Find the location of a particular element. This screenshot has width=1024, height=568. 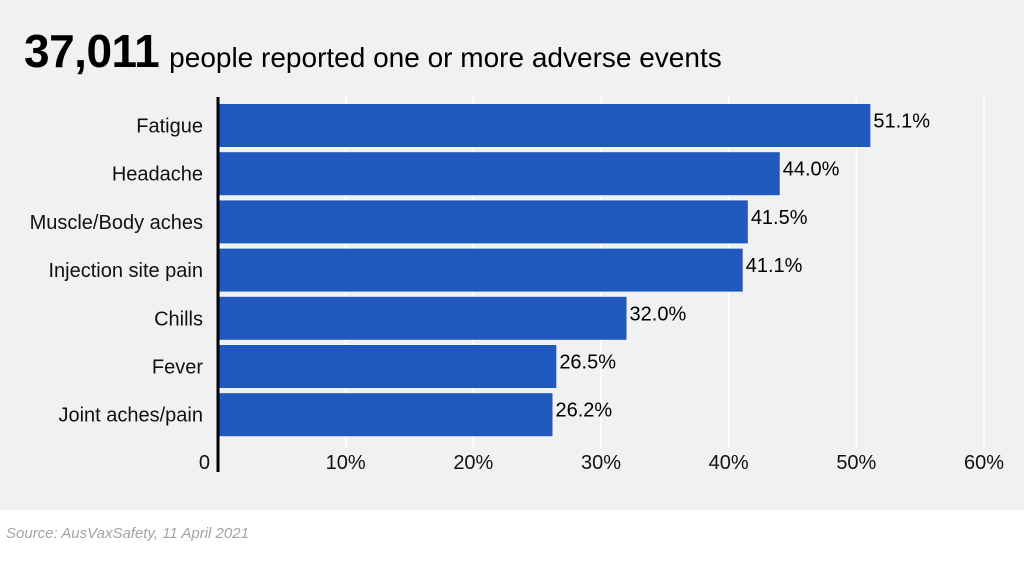

x-tick-label: 50% is located at coordinates (856, 463).